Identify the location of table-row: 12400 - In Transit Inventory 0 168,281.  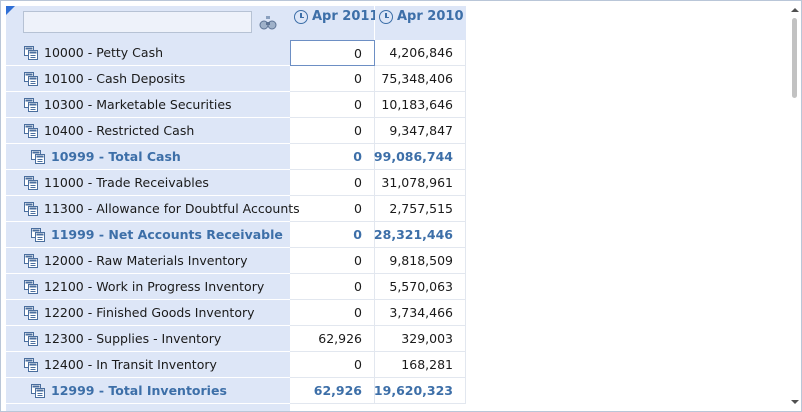
(236, 365).